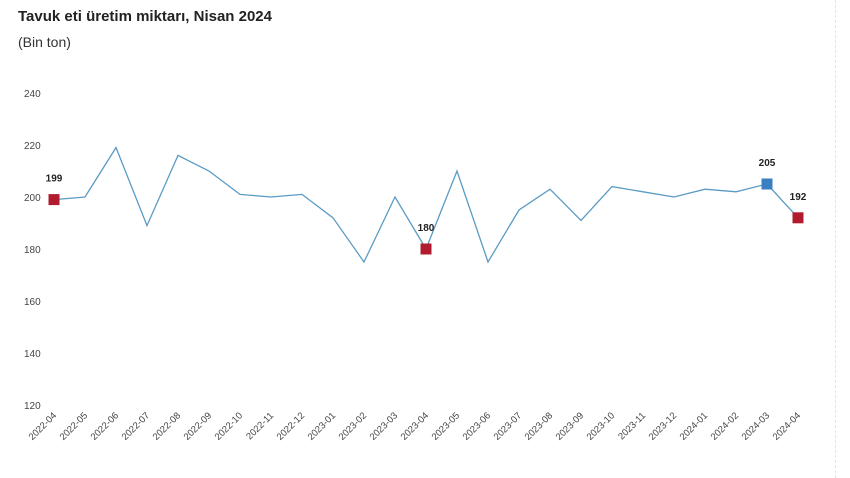  I want to click on y-tick-label: 160, so click(32, 302).